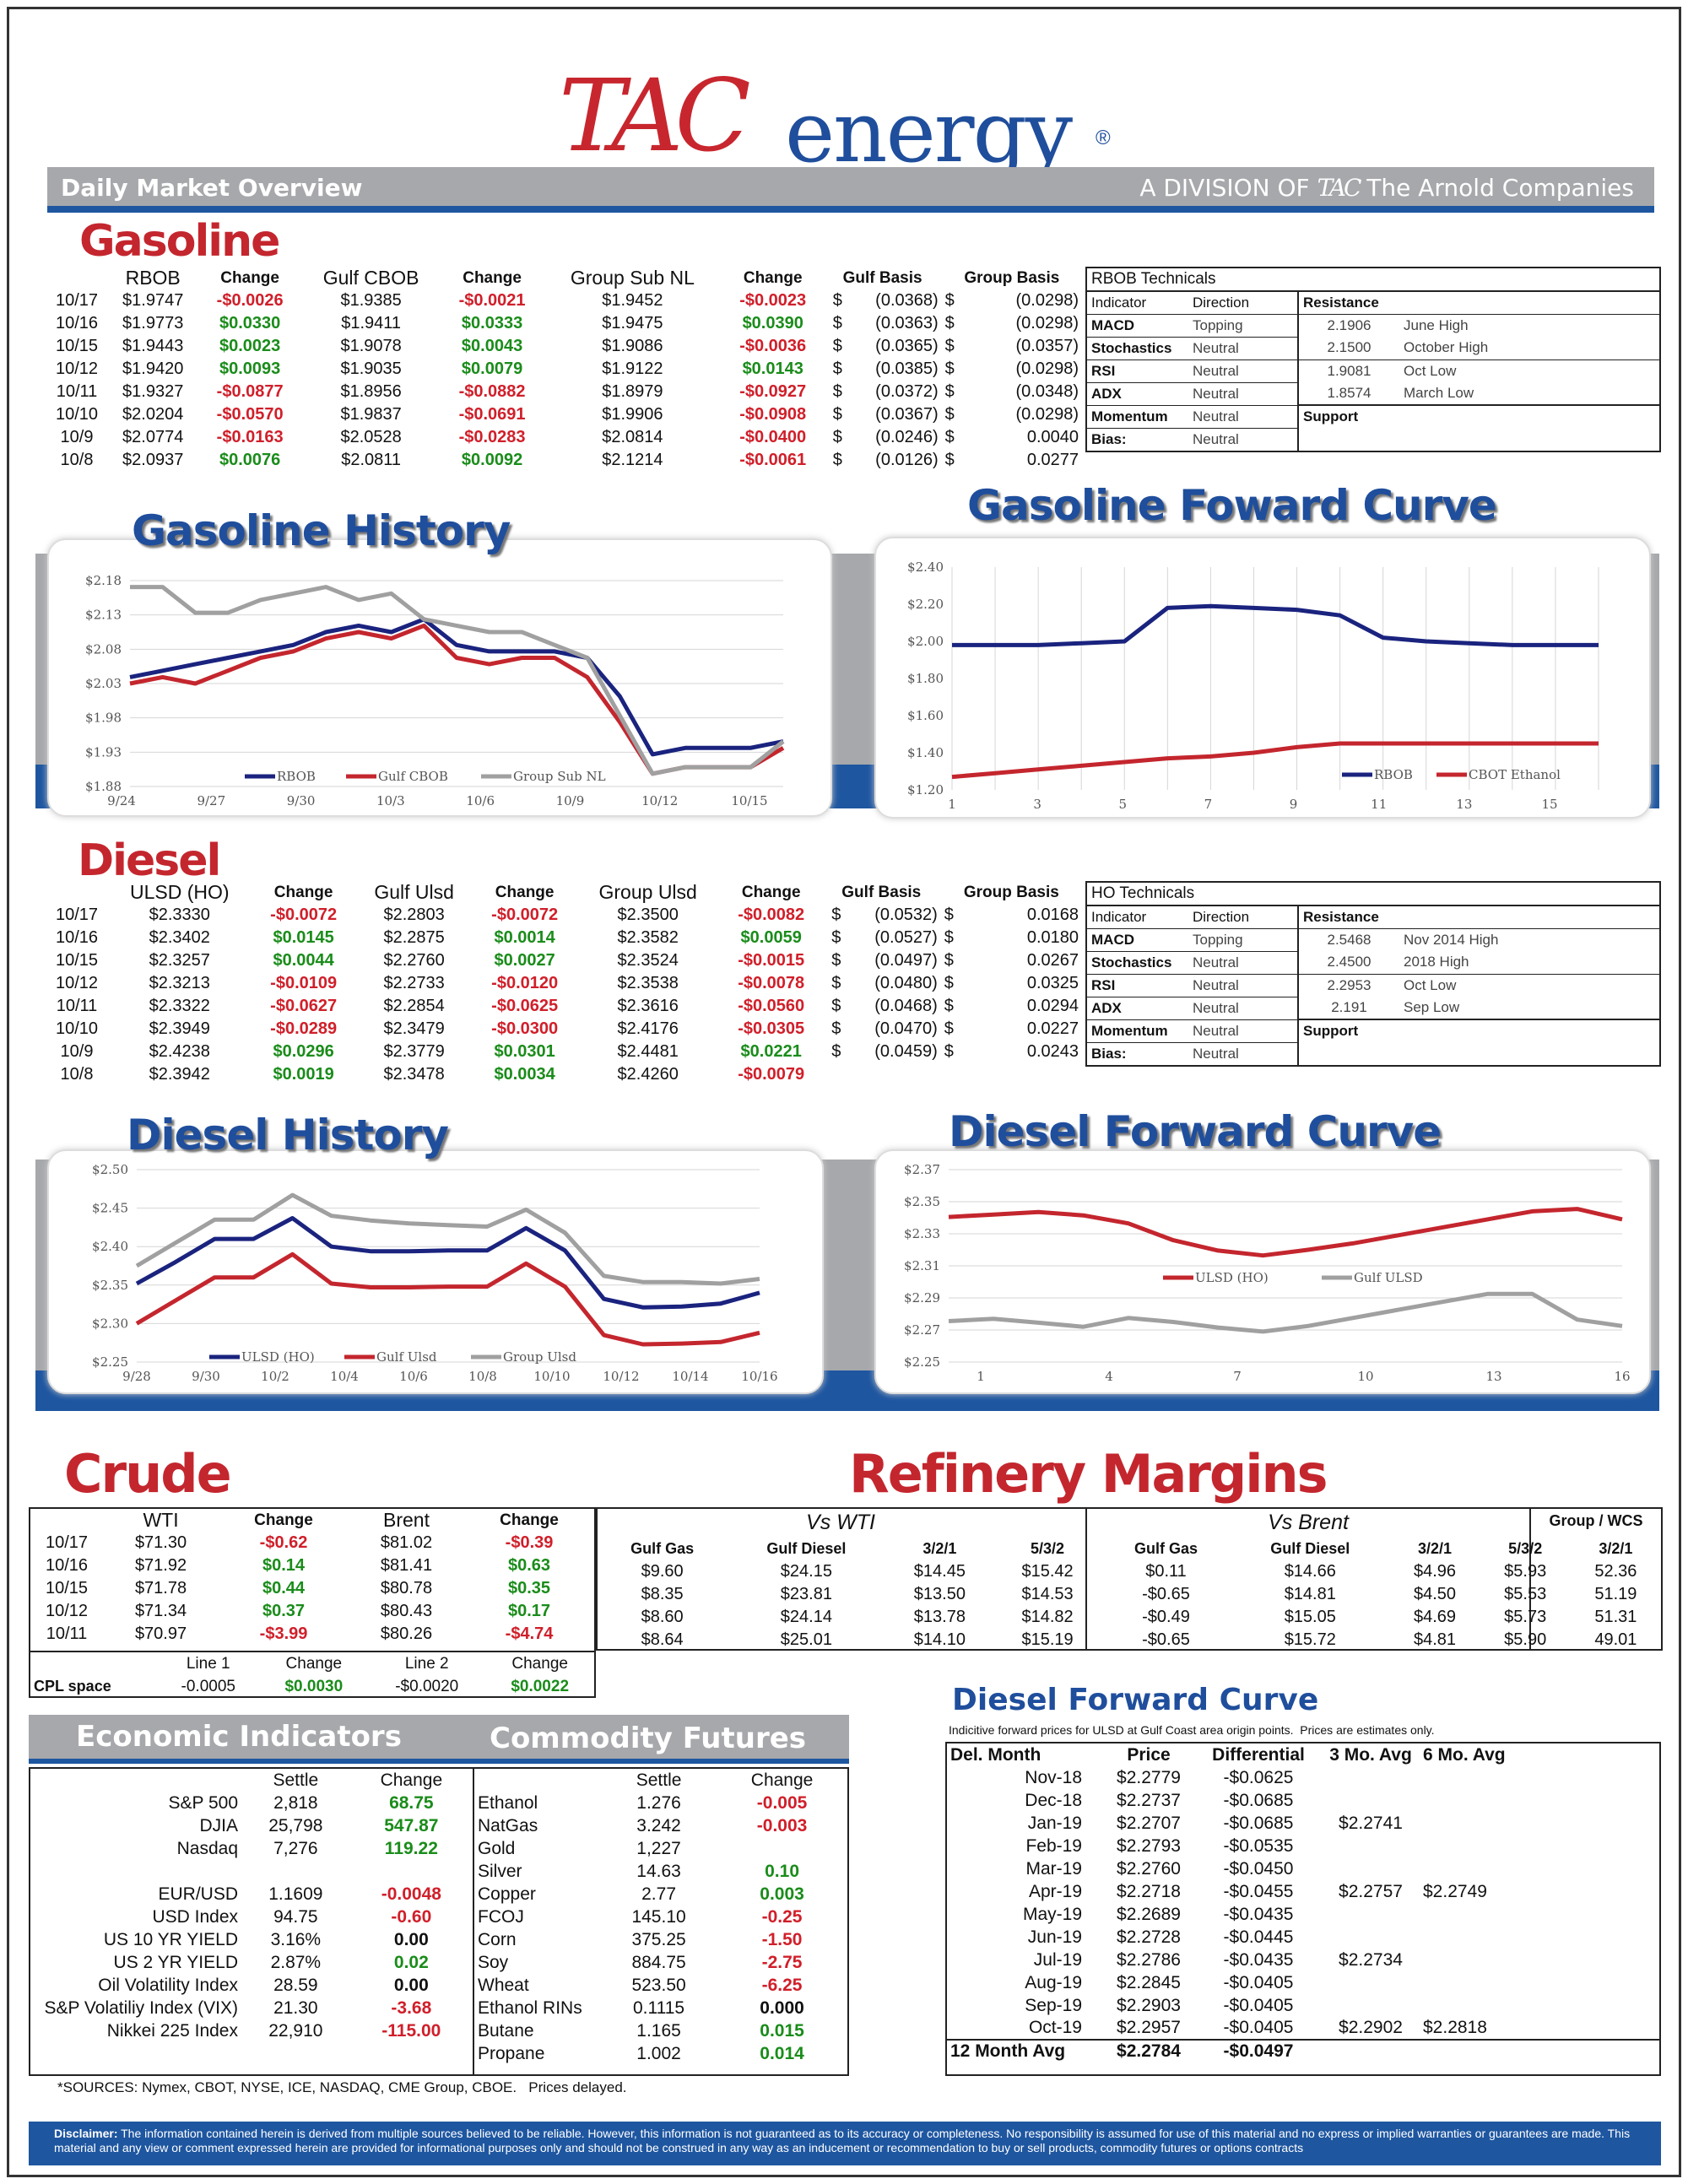 The width and height of the screenshot is (1688, 2184). Describe the element at coordinates (1048, 1548) in the screenshot. I see `refinery-col: 5/3/2` at that location.